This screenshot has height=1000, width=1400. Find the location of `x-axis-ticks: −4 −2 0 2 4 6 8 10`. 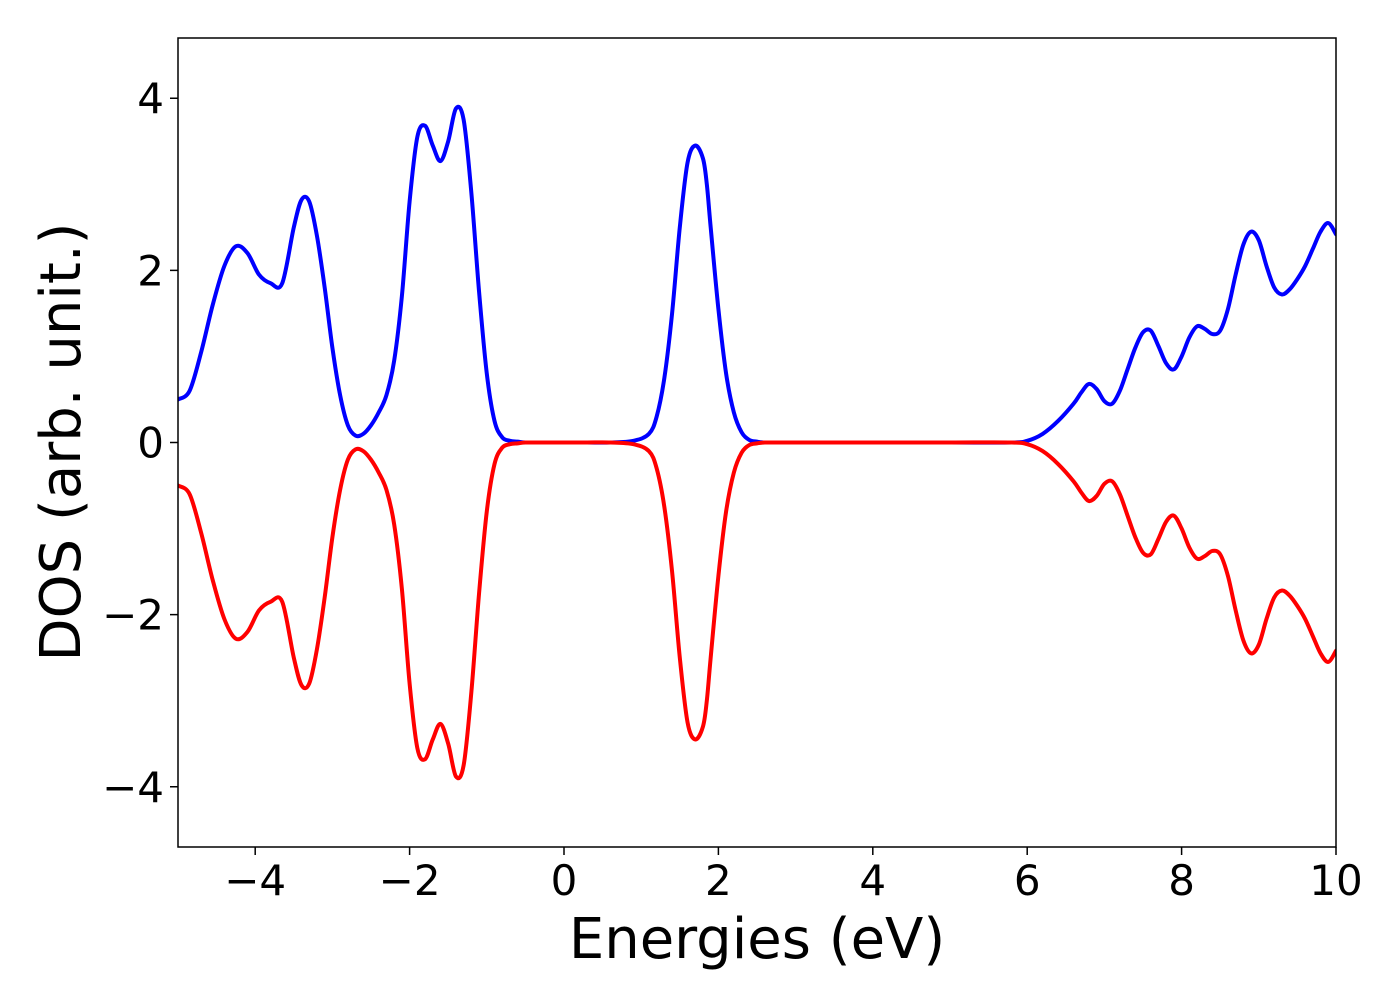

x-axis-ticks: −4 −2 0 2 4 6 8 10 is located at coordinates (793, 876).